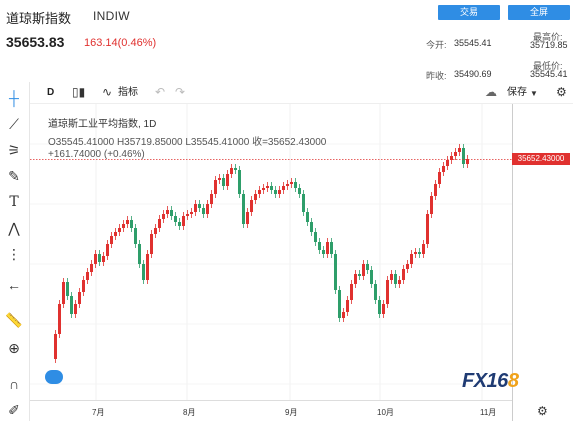 The image size is (573, 421). What do you see at coordinates (98, 412) in the screenshot?
I see `x-label-jul: 7月` at bounding box center [98, 412].